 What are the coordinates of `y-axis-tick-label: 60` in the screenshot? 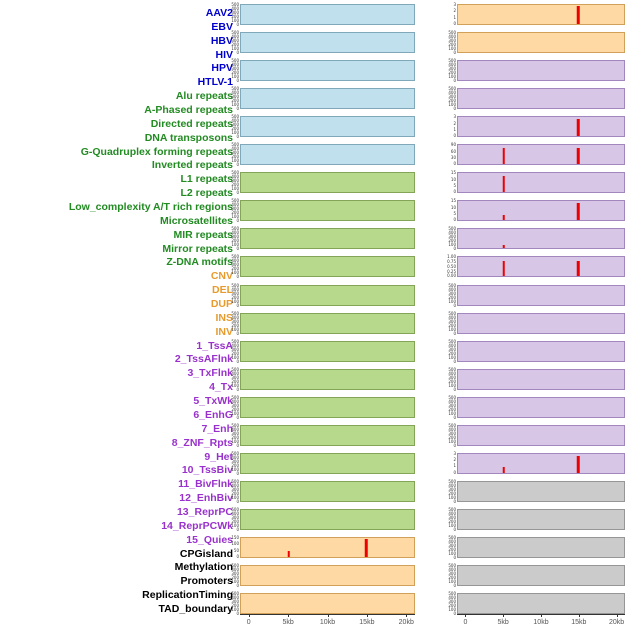 It's located at (453, 151).